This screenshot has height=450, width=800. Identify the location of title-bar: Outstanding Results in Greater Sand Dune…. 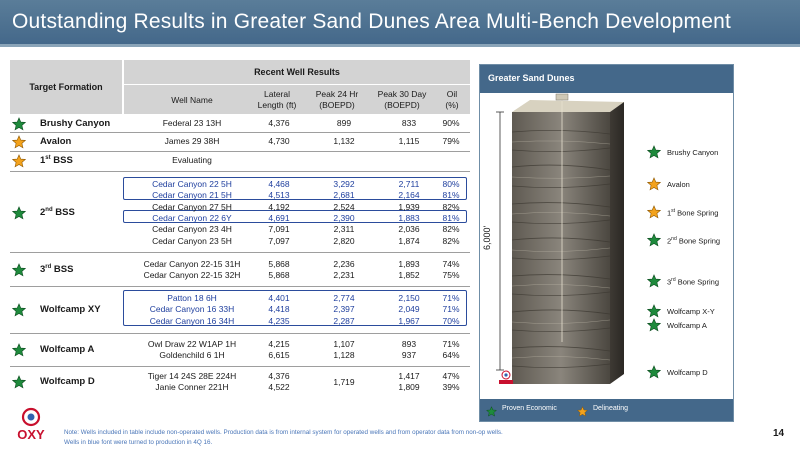
(400, 23).